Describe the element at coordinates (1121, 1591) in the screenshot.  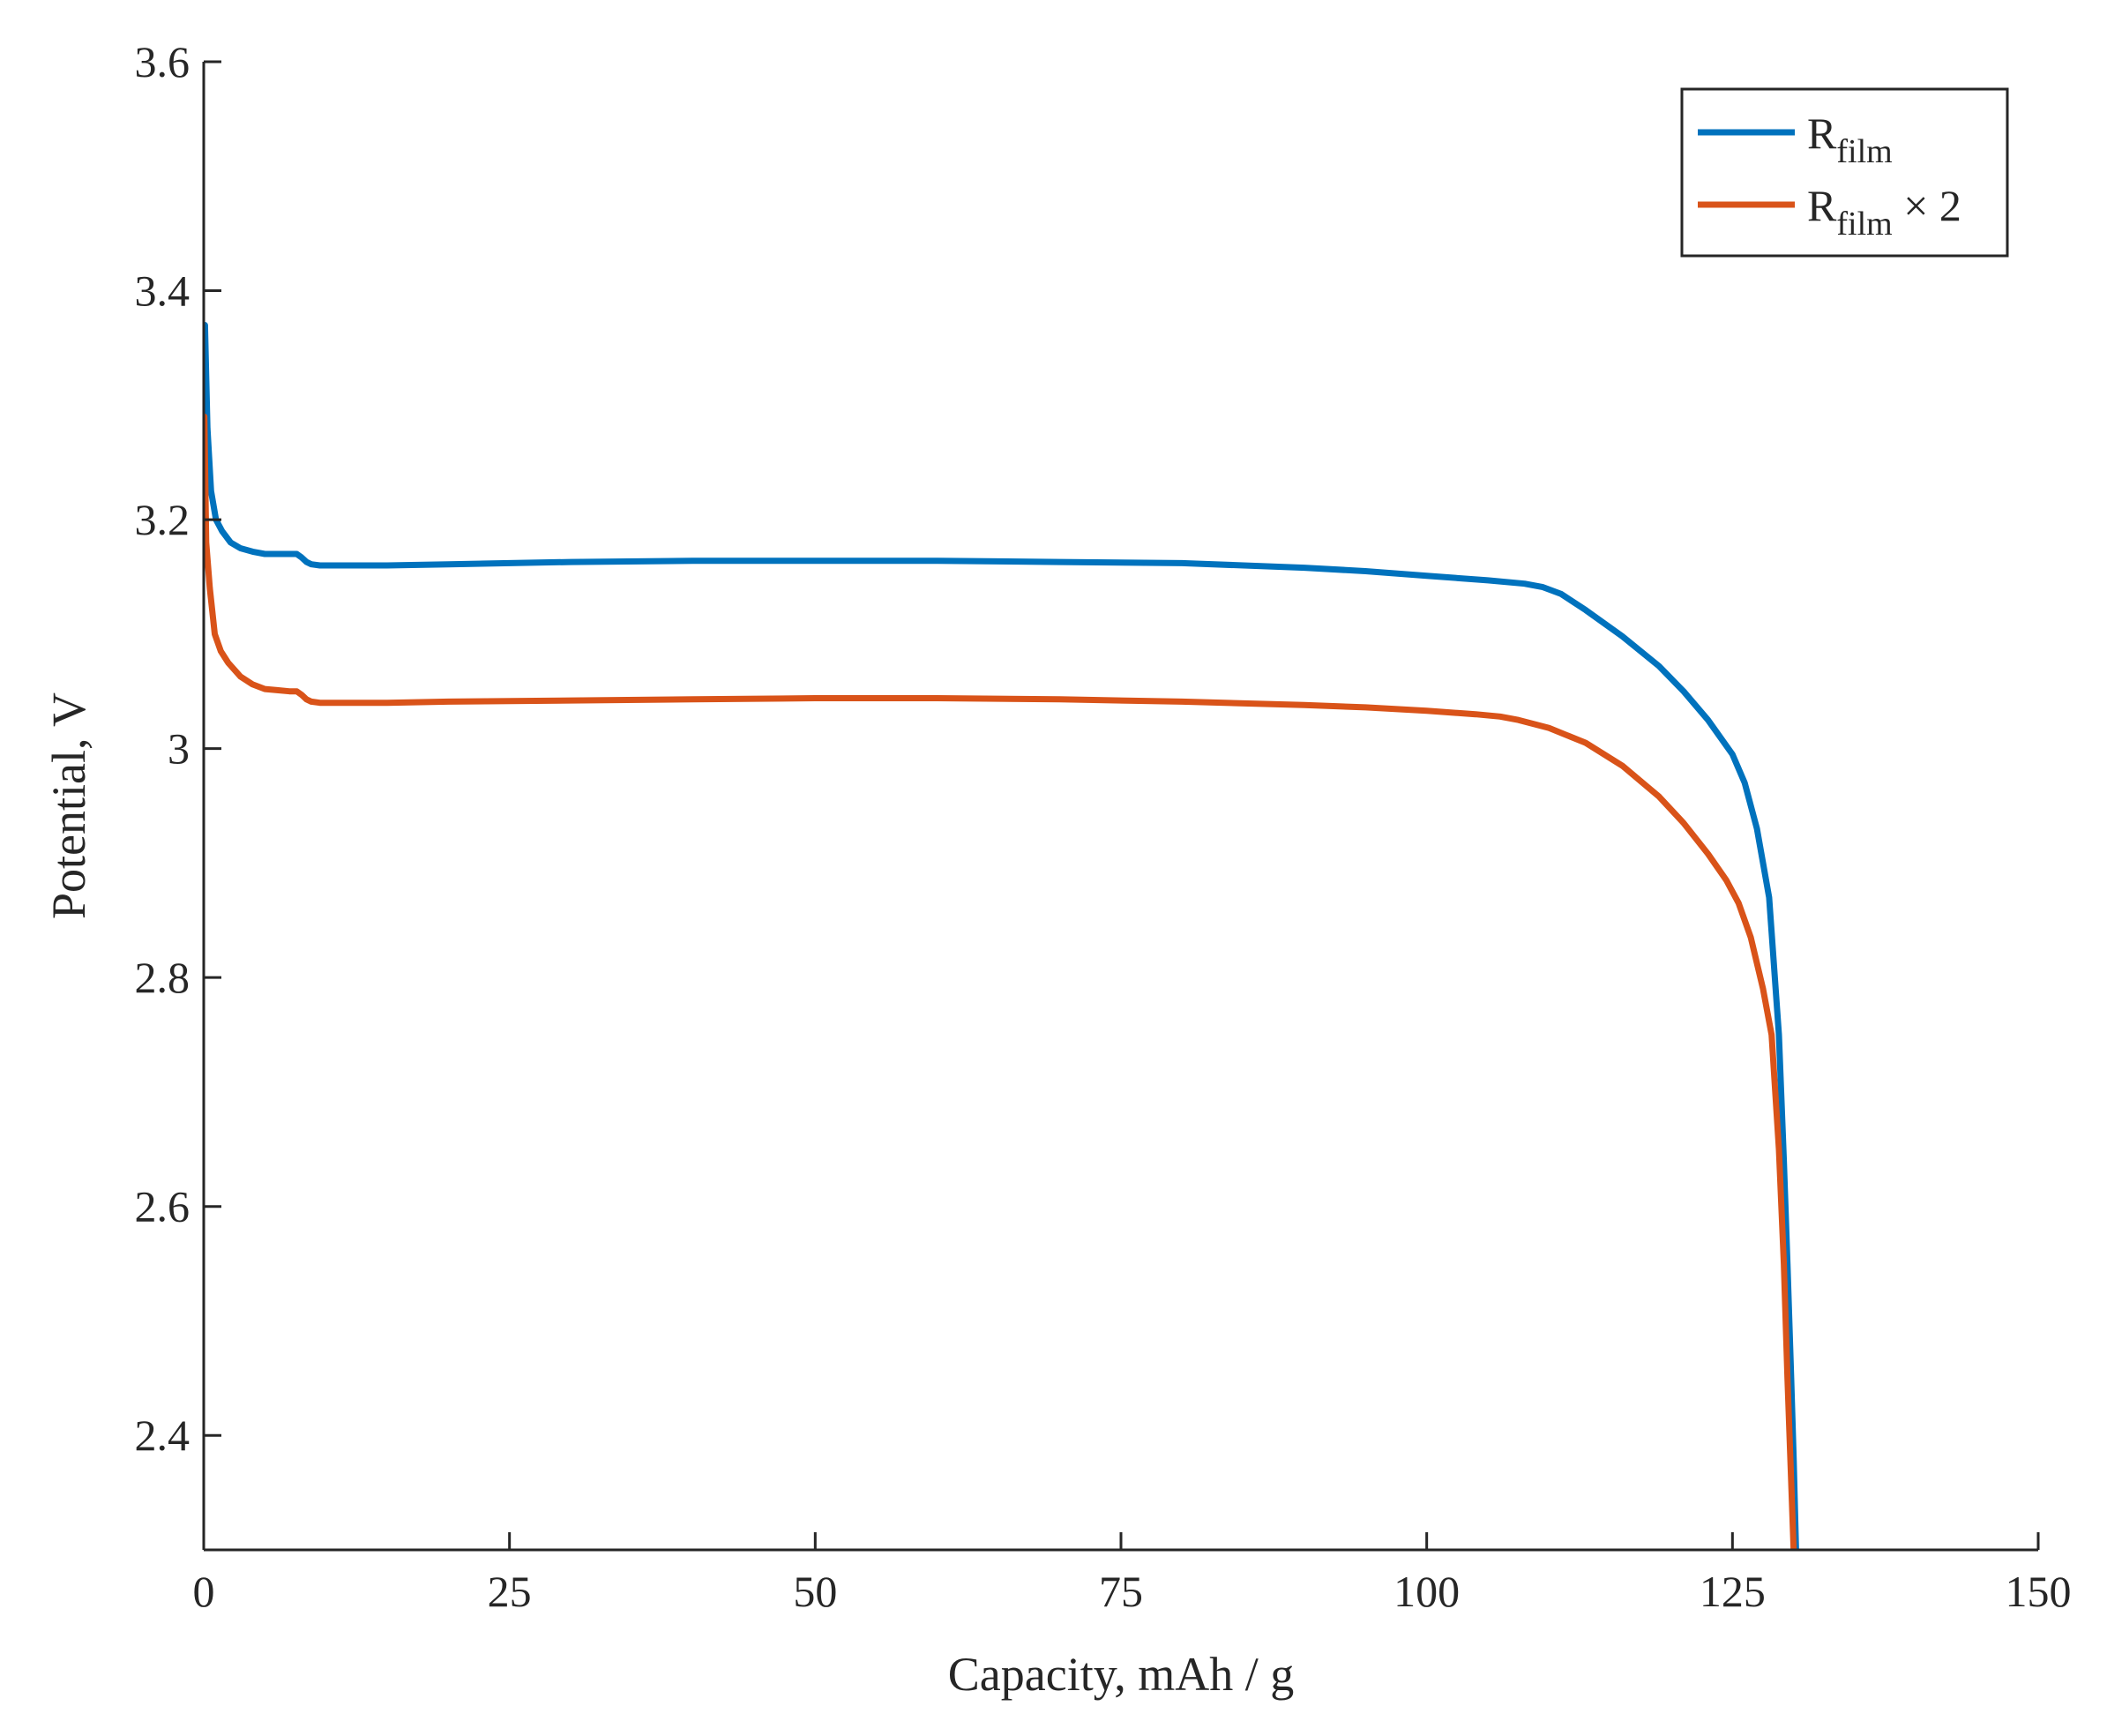
I see `x-tick-label: 75` at that location.